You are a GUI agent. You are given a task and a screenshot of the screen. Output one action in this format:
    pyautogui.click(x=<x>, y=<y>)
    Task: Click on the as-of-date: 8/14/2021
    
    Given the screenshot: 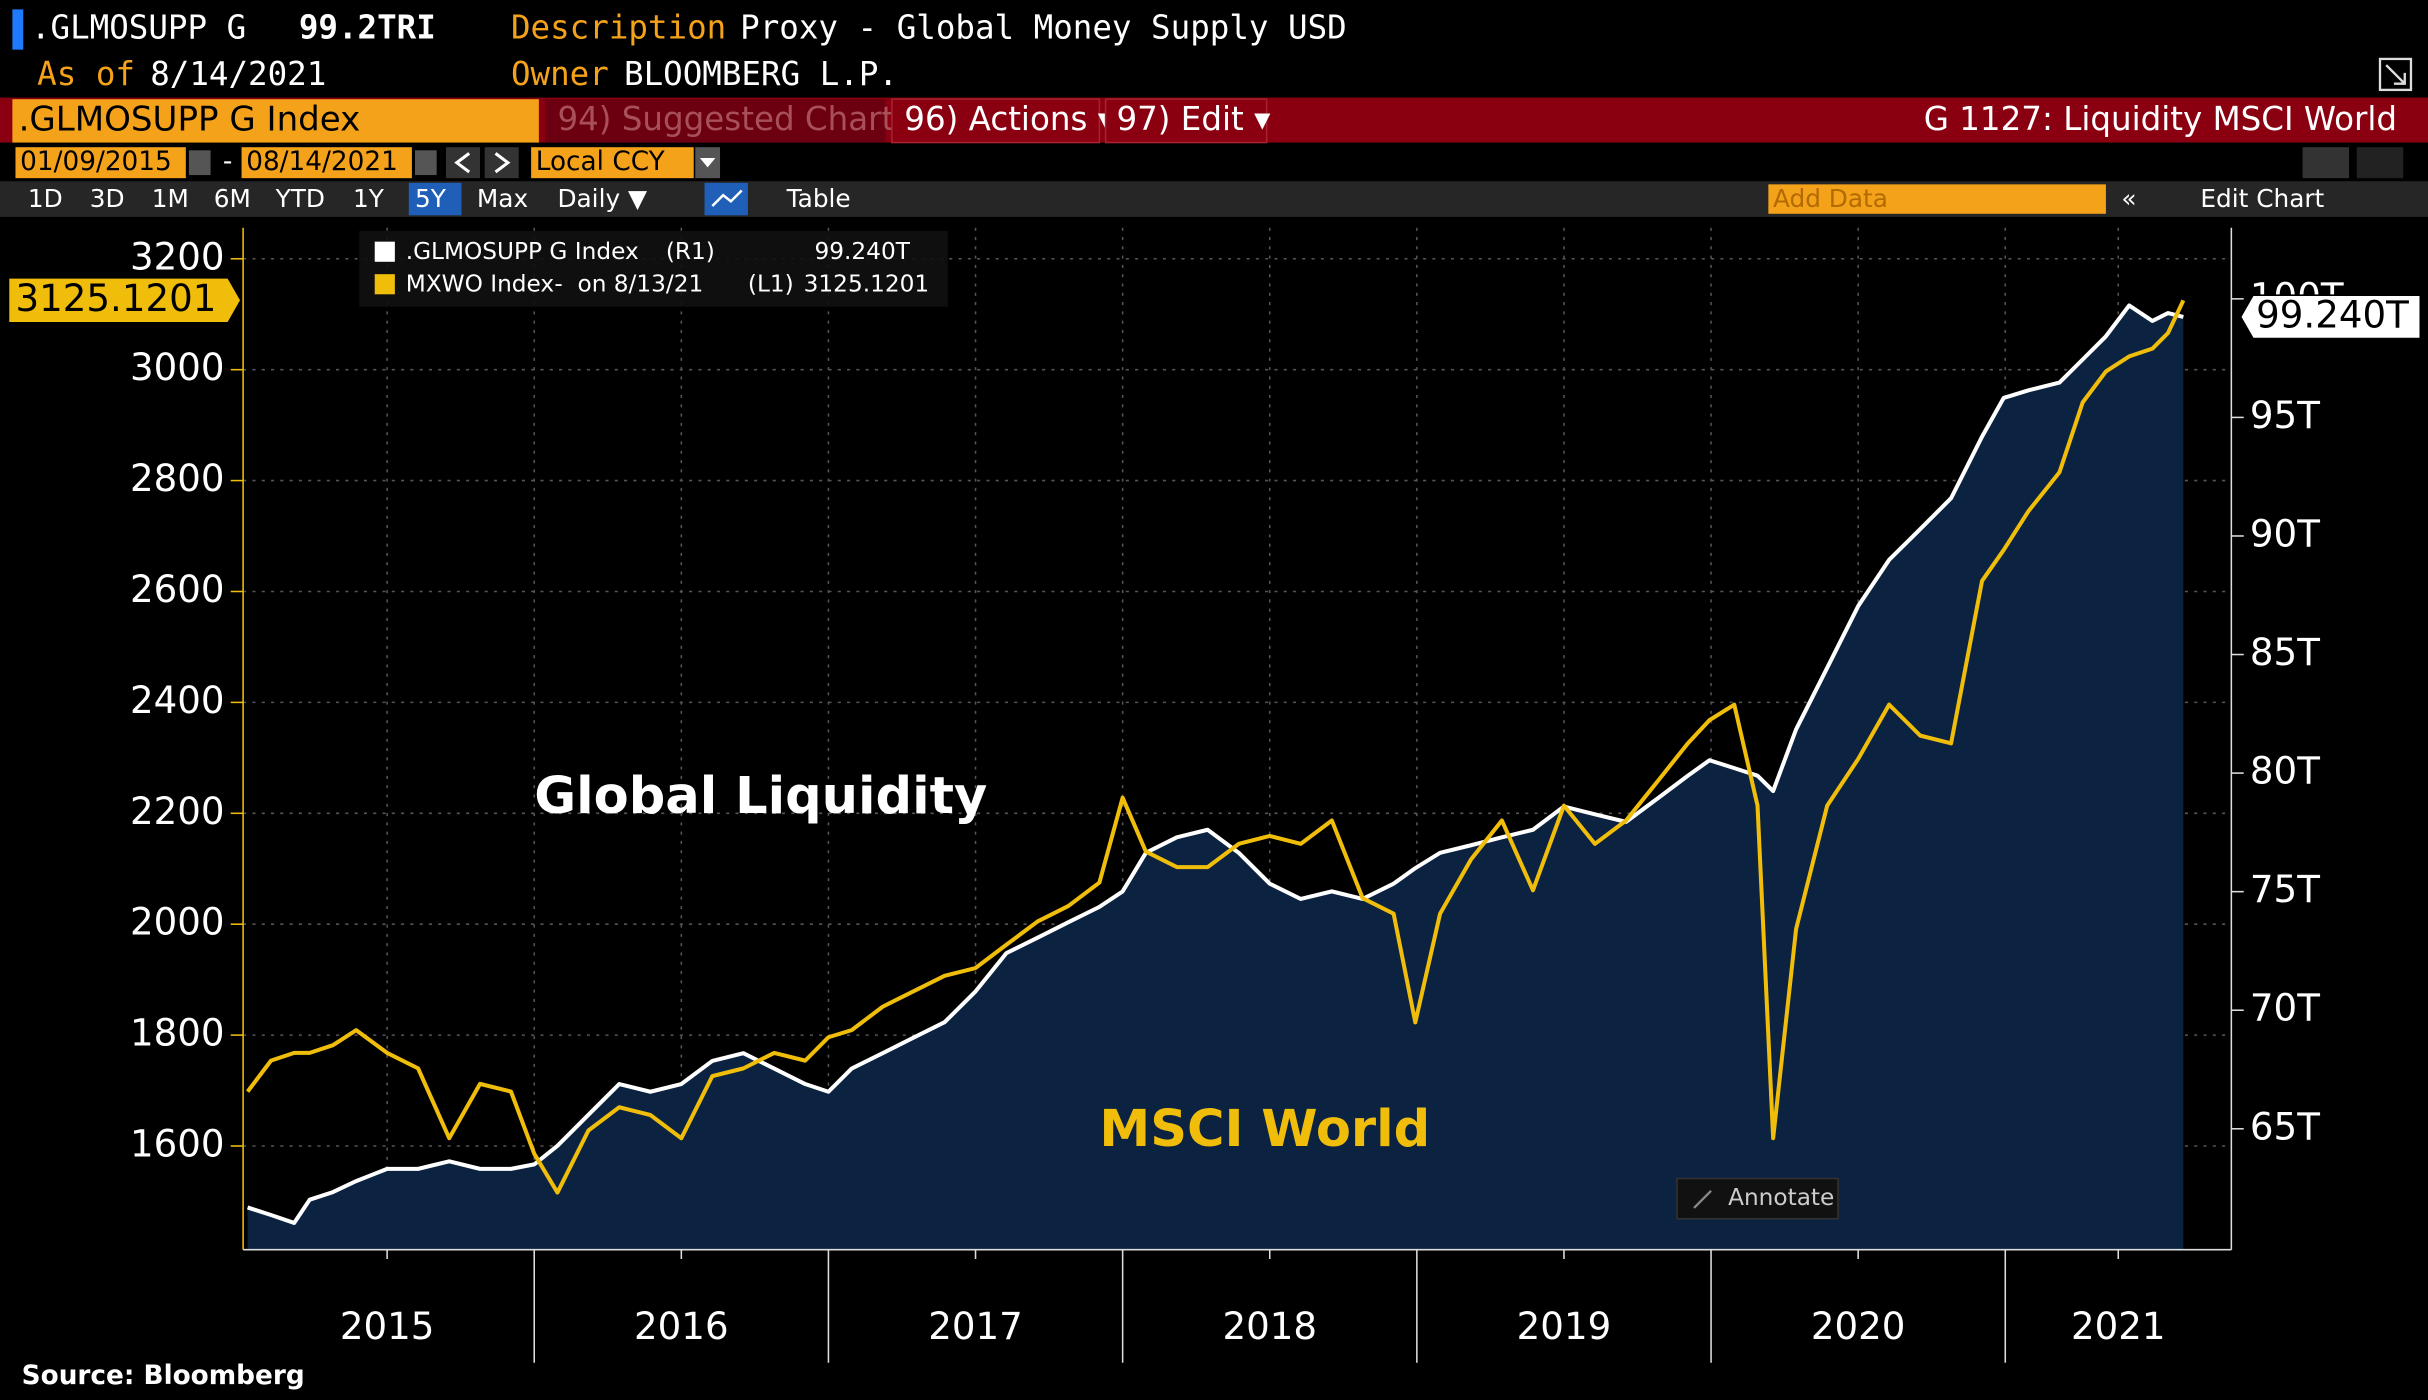 What is the action you would take?
    pyautogui.click(x=238, y=74)
    